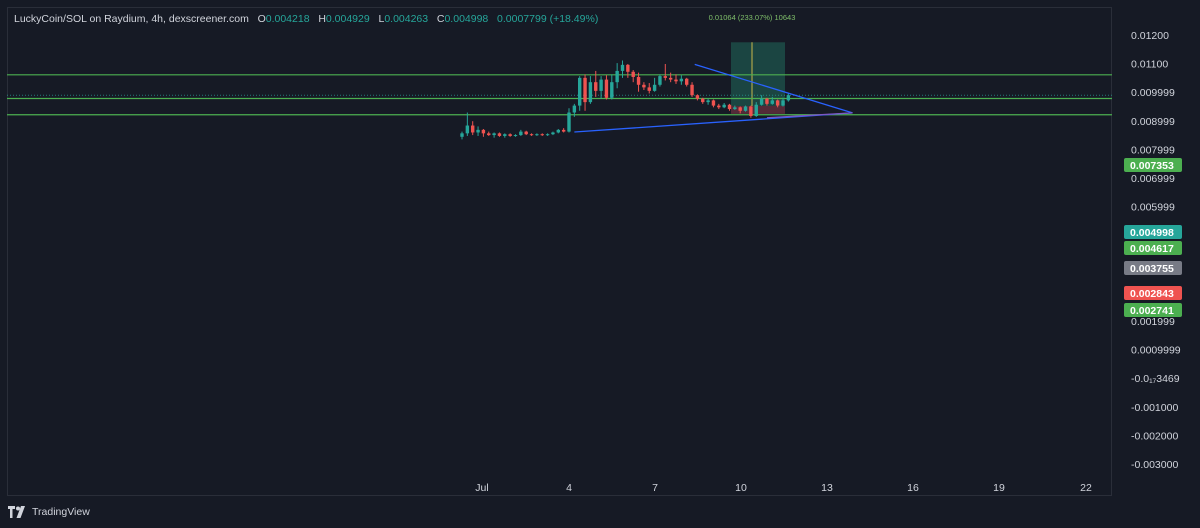 The width and height of the screenshot is (1200, 528). I want to click on price-tick-label: -0.001000, so click(1154, 408).